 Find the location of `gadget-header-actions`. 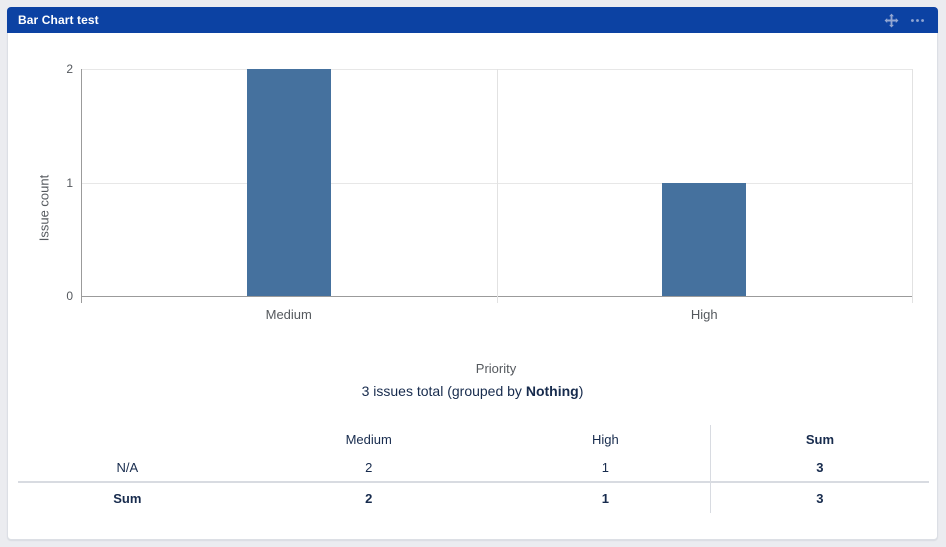

gadget-header-actions is located at coordinates (911, 20).